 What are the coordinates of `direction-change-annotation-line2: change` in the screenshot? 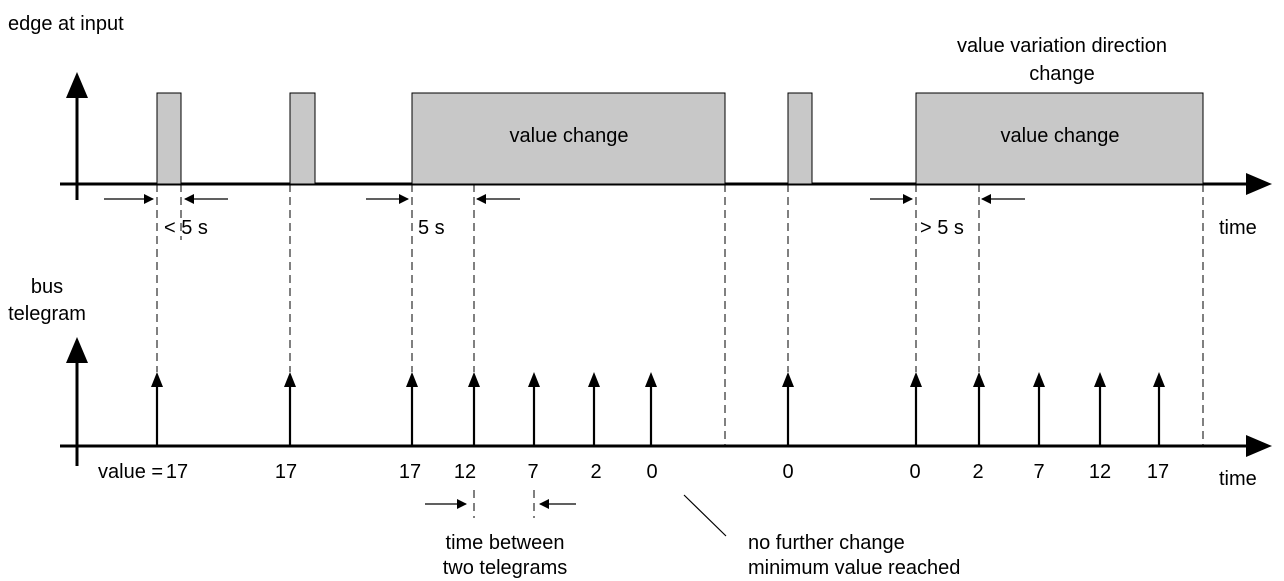 It's located at (1062, 74).